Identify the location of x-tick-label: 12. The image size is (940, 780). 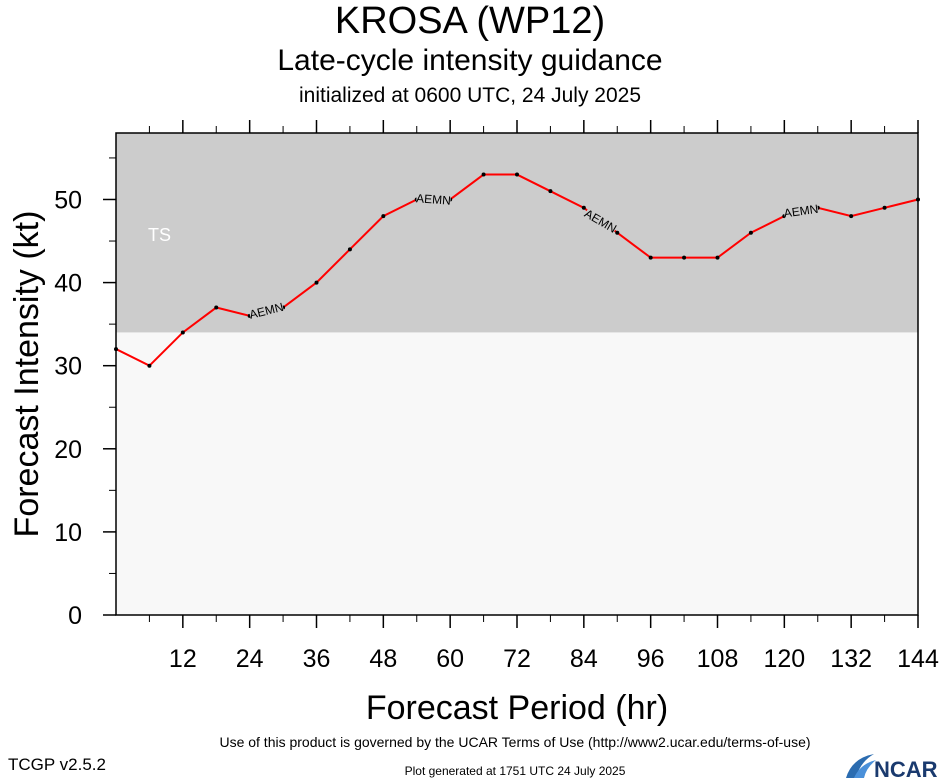
(183, 659).